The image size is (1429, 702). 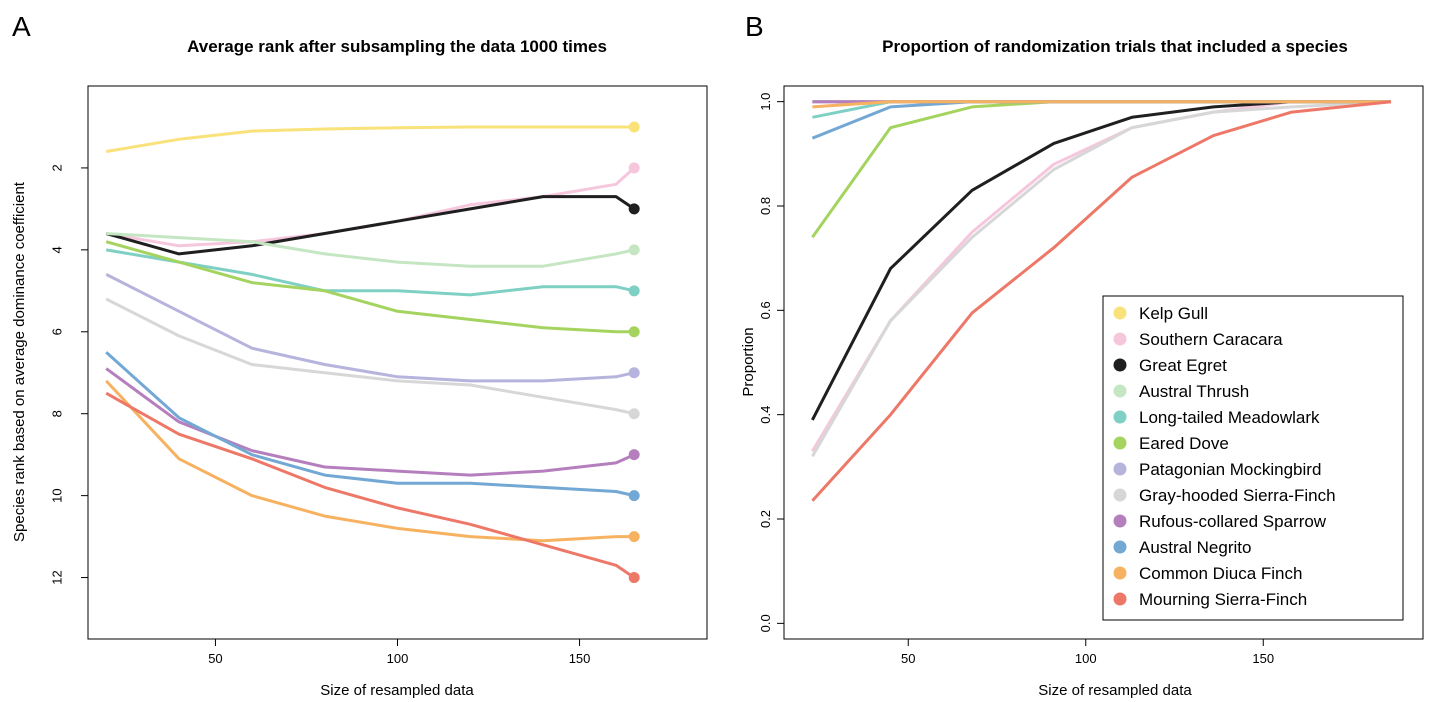 I want to click on panel-b-y-tick-label: 0.4, so click(x=765, y=415).